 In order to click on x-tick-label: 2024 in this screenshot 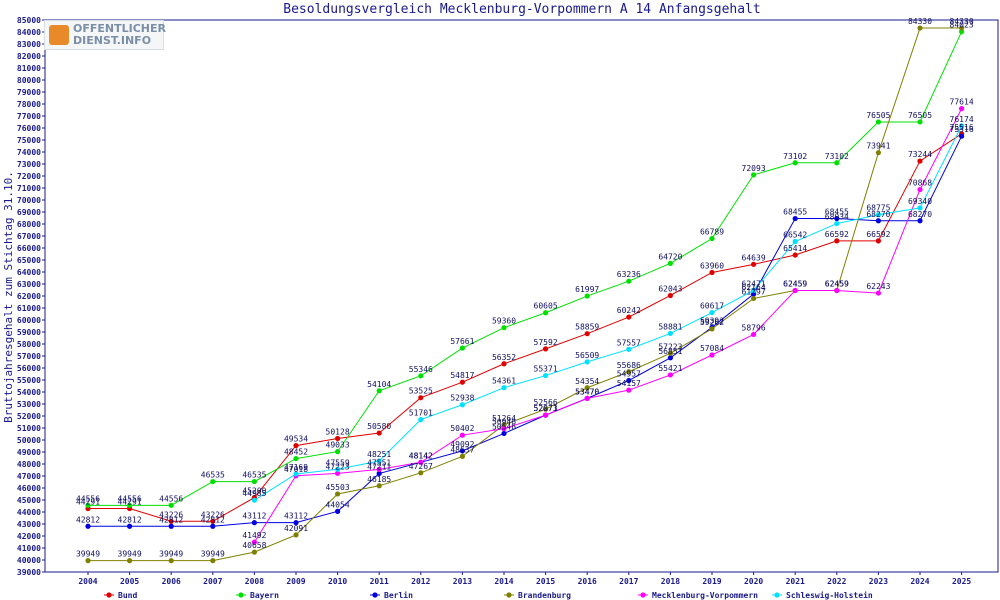, I will do `click(919, 581)`.